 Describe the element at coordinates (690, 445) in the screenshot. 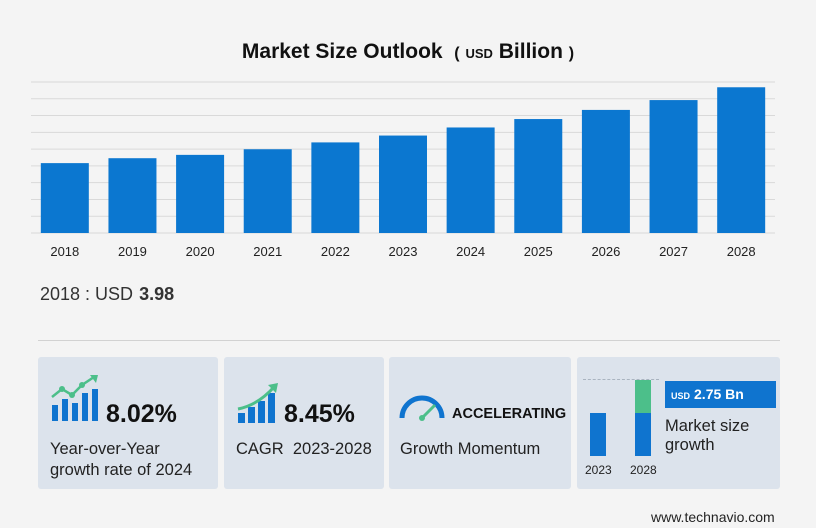

I see `growth-label-line2: growth` at that location.